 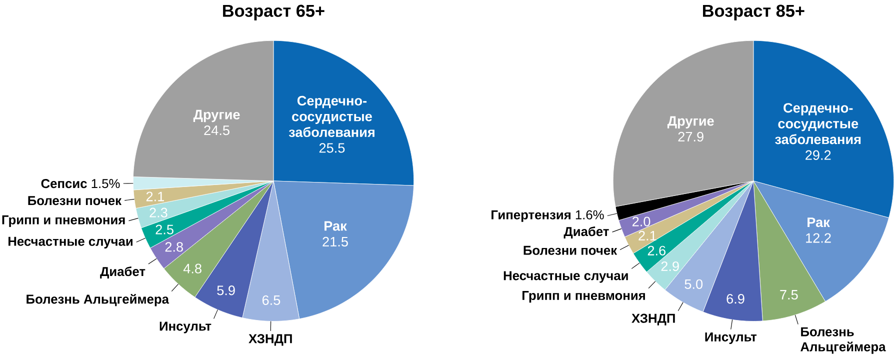 I want to click on data-label: 6.5, so click(x=271, y=300).